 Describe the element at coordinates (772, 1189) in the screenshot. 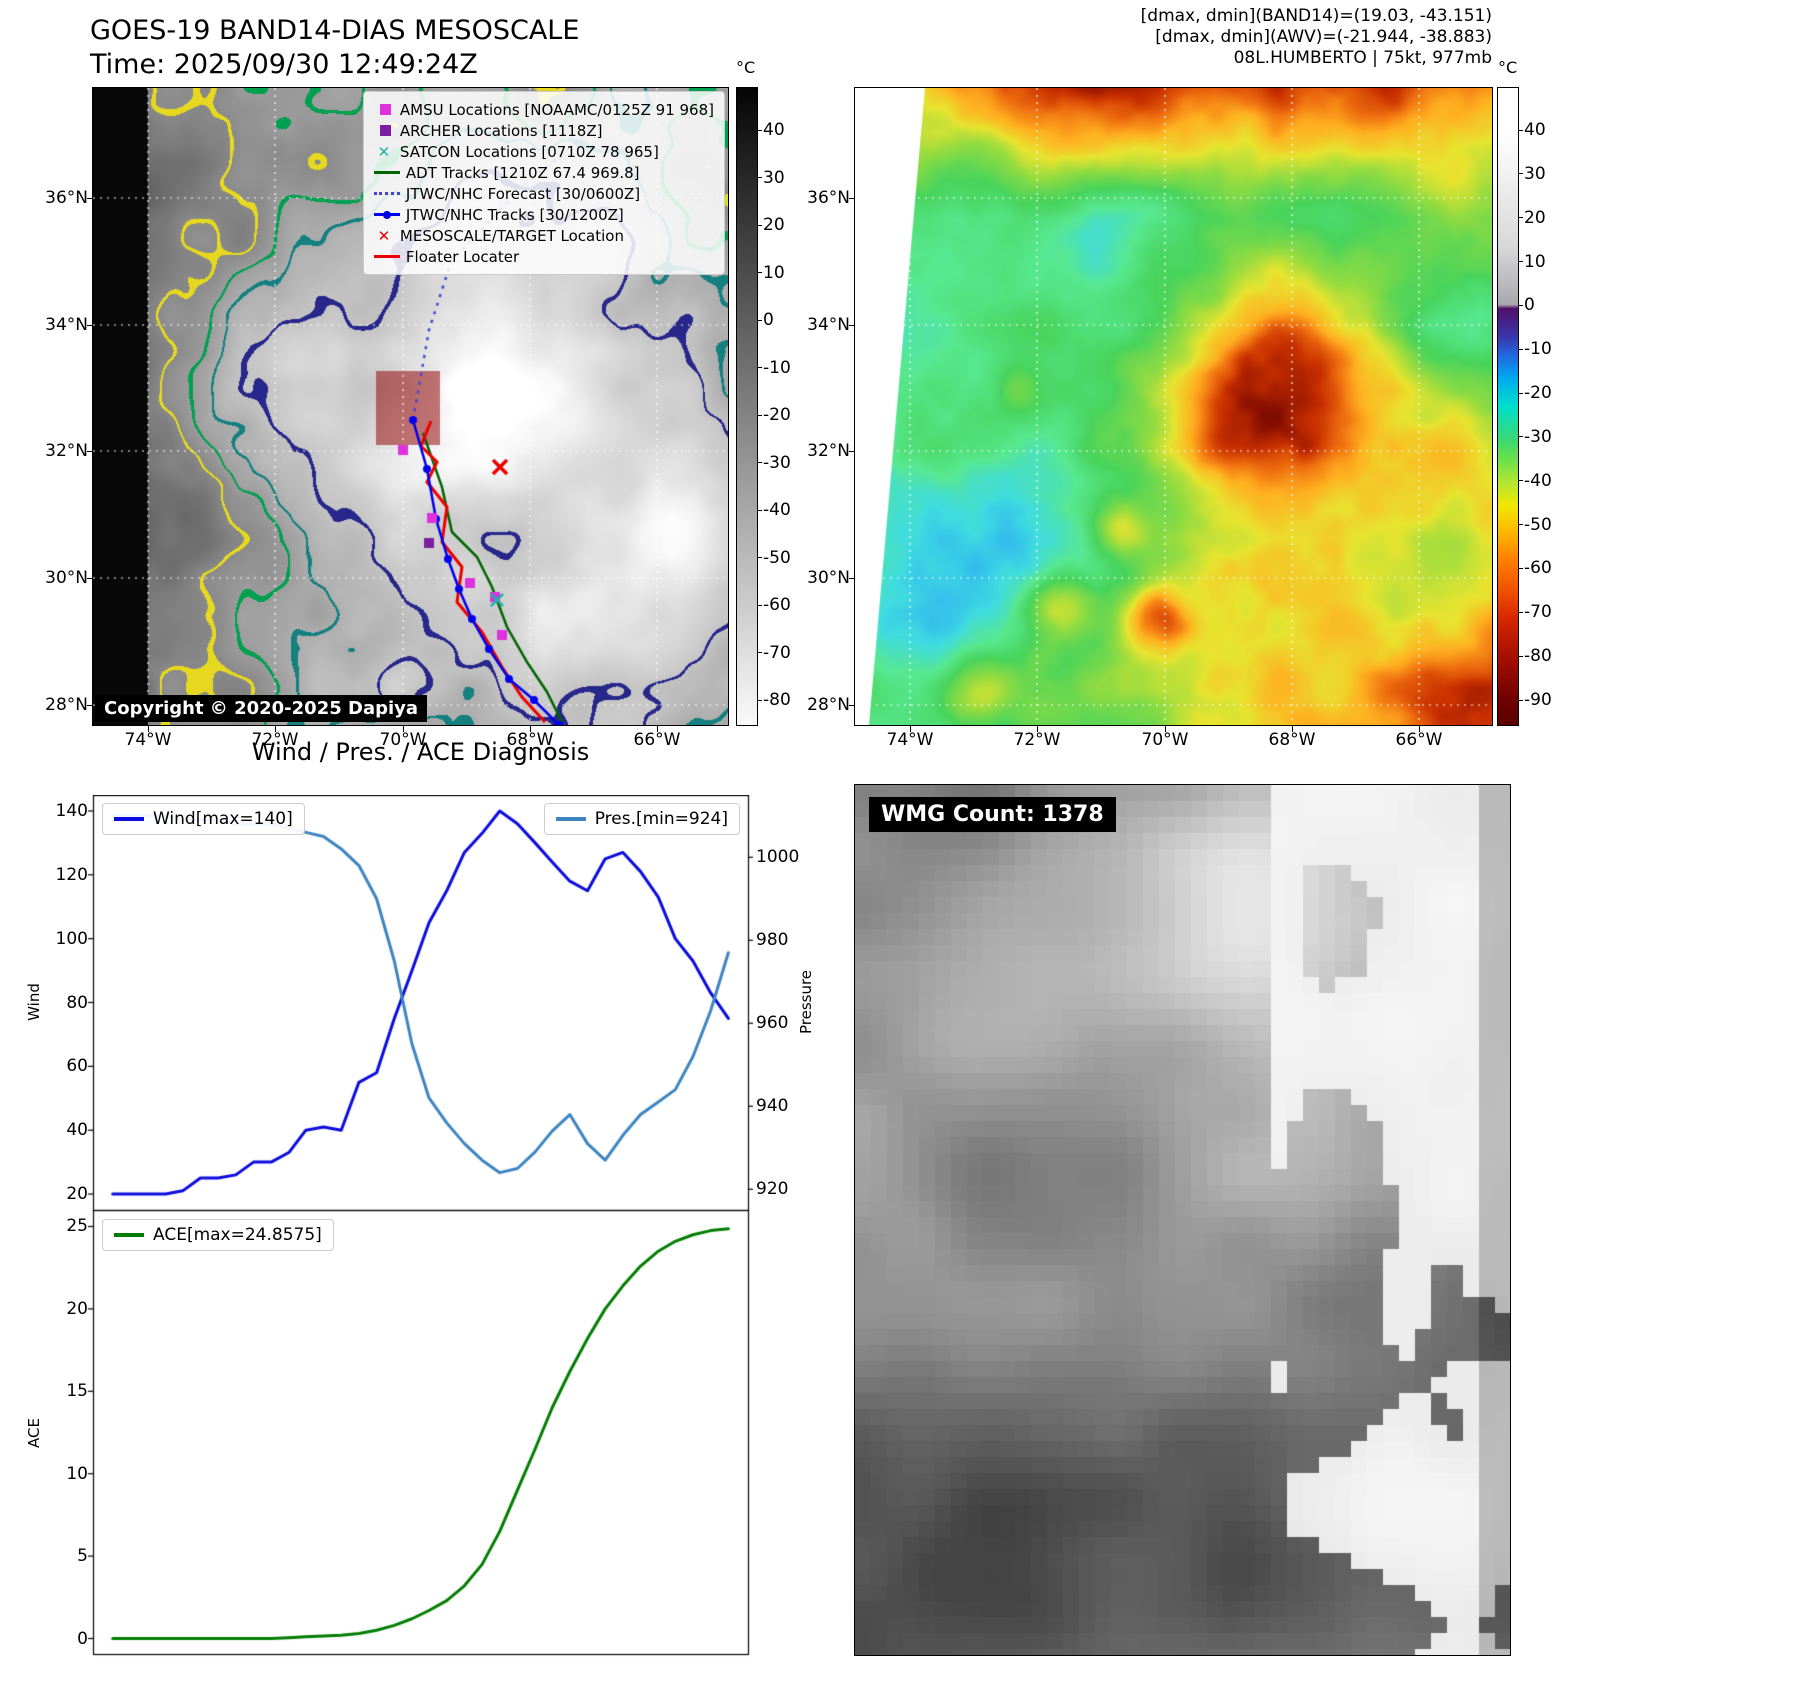

I see `tick-label: 920` at that location.